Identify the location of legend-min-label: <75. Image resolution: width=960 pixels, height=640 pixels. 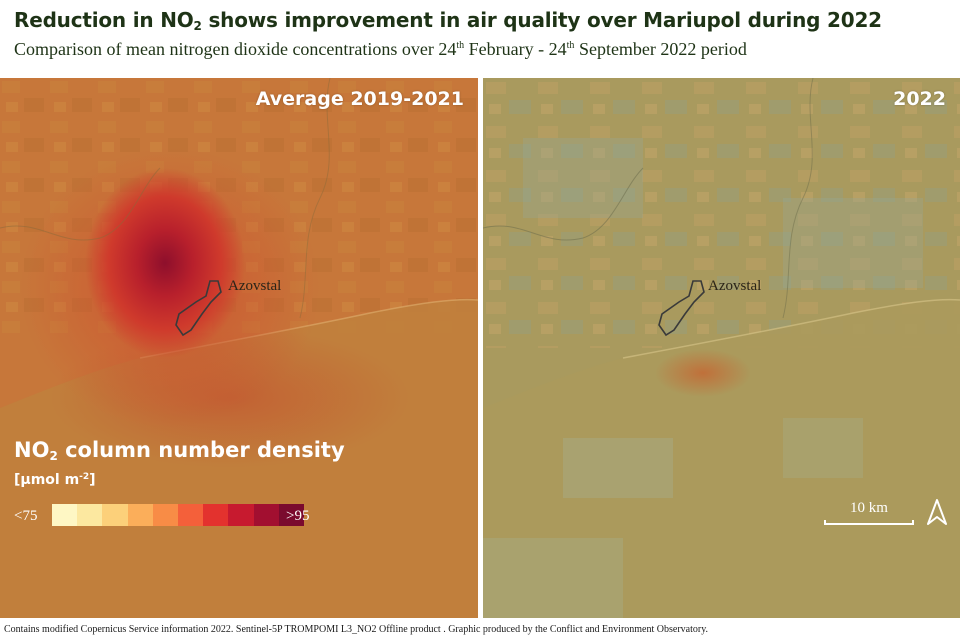
(26, 516).